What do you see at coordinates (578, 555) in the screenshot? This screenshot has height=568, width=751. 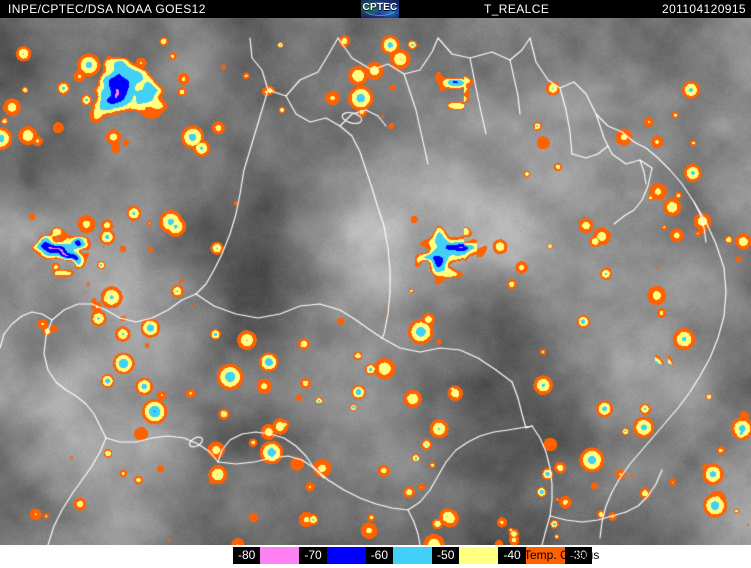 I see `legend-tick-minus30: -30` at bounding box center [578, 555].